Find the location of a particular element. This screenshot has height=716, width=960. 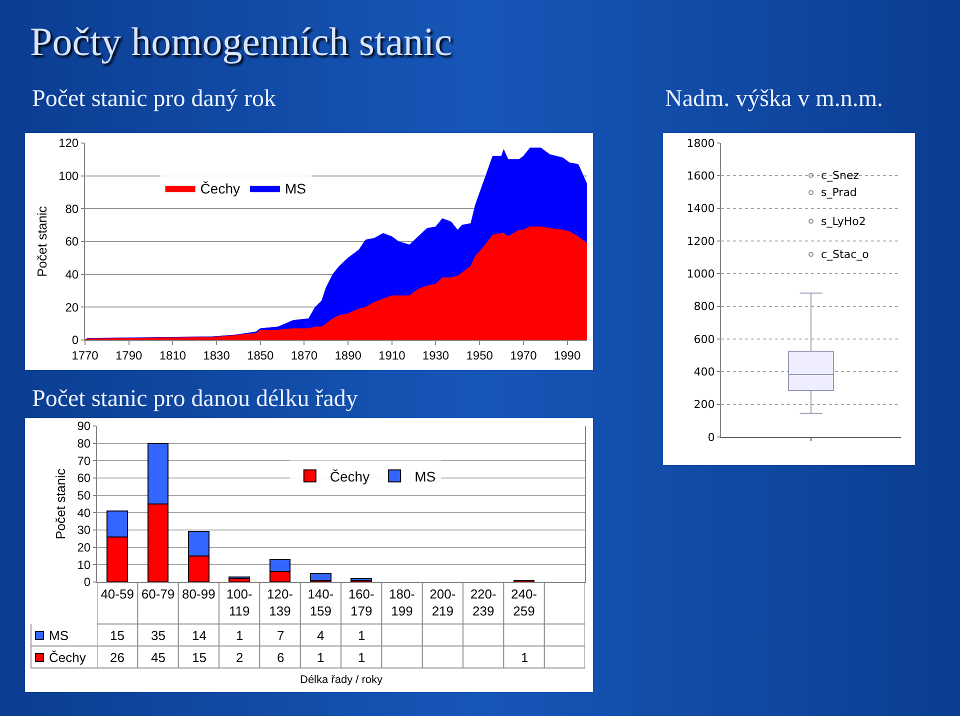

annotation: s_Prad is located at coordinates (839, 192).